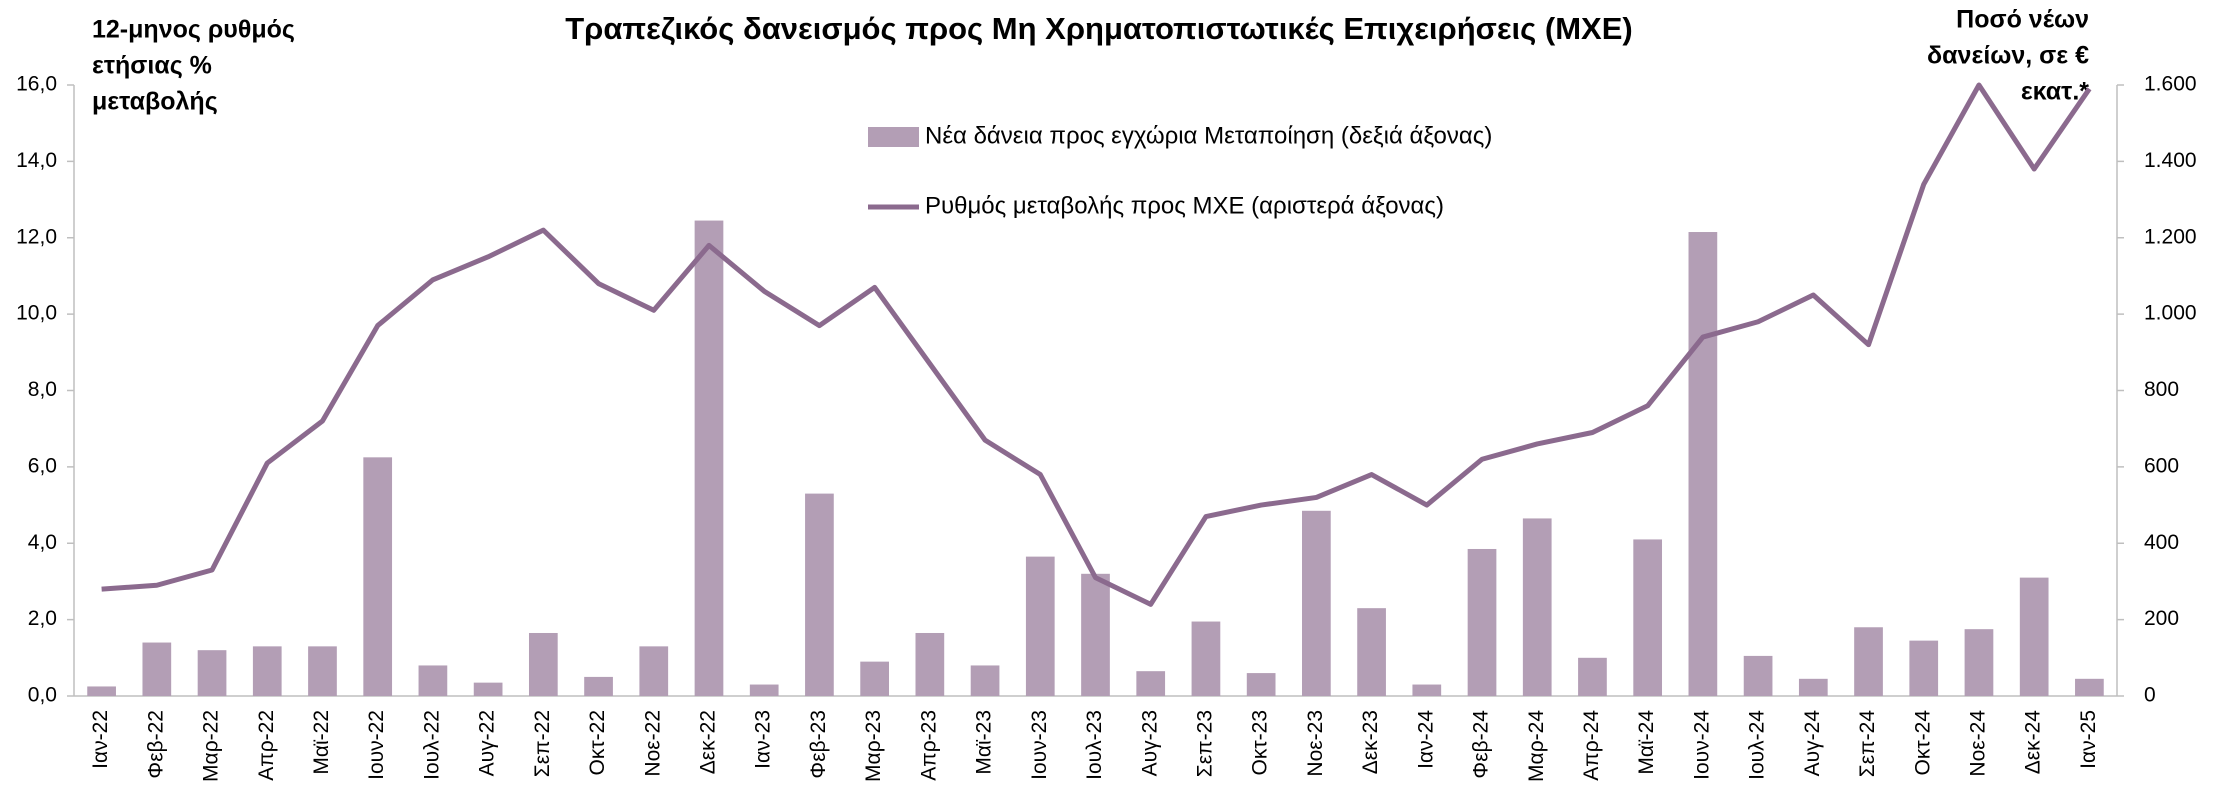 The height and width of the screenshot is (790, 2224). I want to click on x-tick-label: Δεκ-24, so click(2033, 742).